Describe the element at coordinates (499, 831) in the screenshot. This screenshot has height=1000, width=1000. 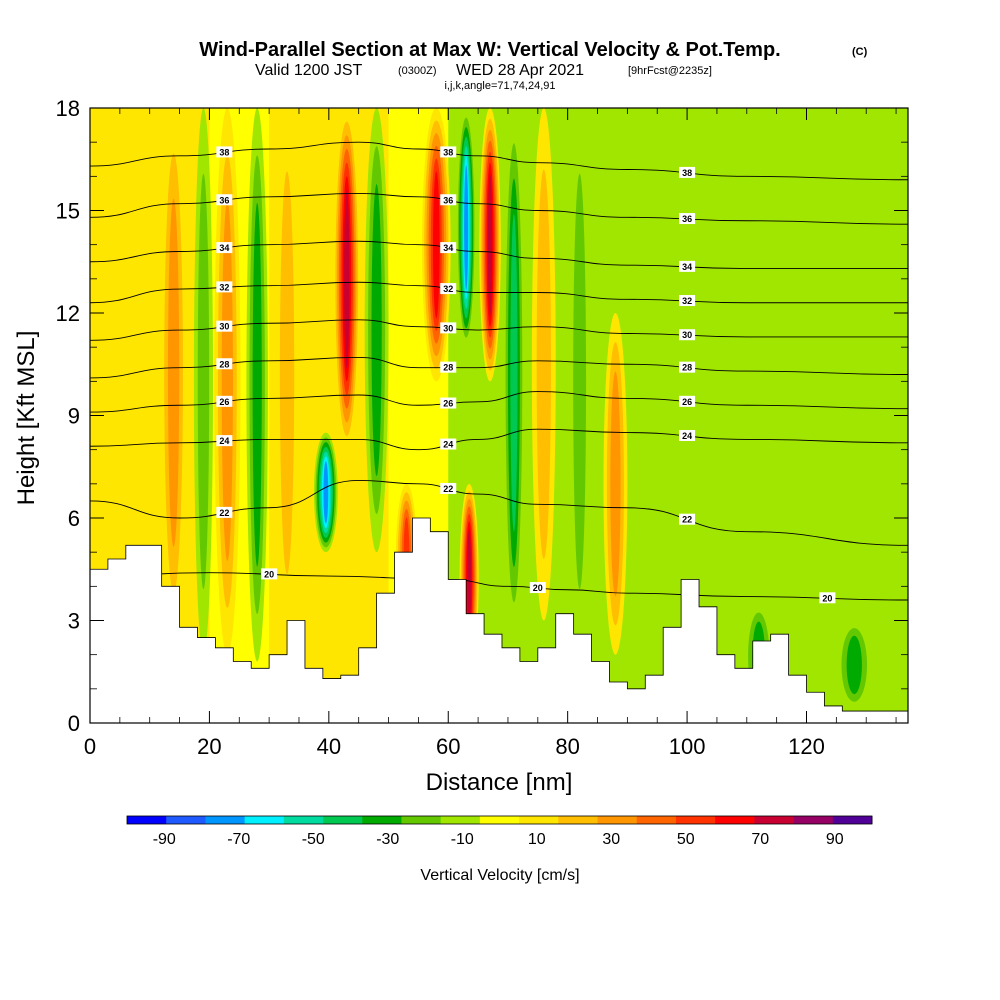
I see `colorbar: -90 -70 -50 -30 -10 10 30 50 70 90` at that location.